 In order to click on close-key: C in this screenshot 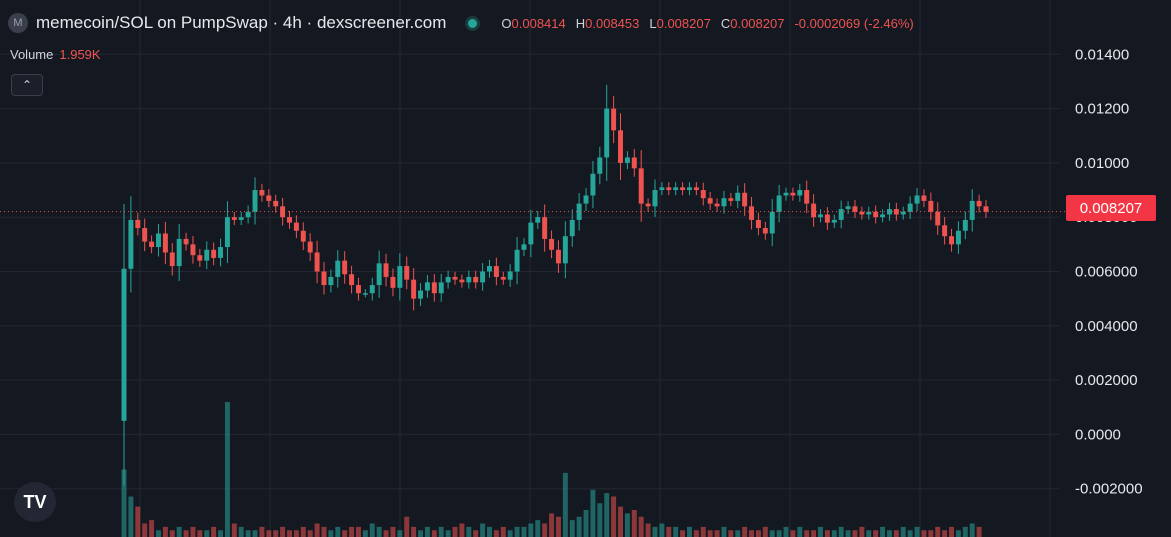, I will do `click(725, 23)`.